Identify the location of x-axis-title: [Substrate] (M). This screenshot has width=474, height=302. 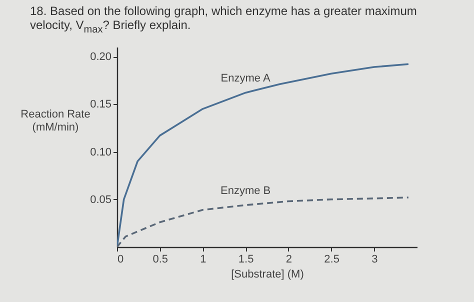
(267, 274).